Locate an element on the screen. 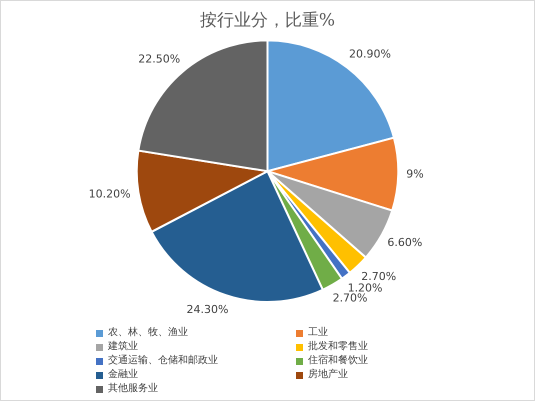 This screenshot has height=401, width=535. legend-label: 金融业 is located at coordinates (123, 375).